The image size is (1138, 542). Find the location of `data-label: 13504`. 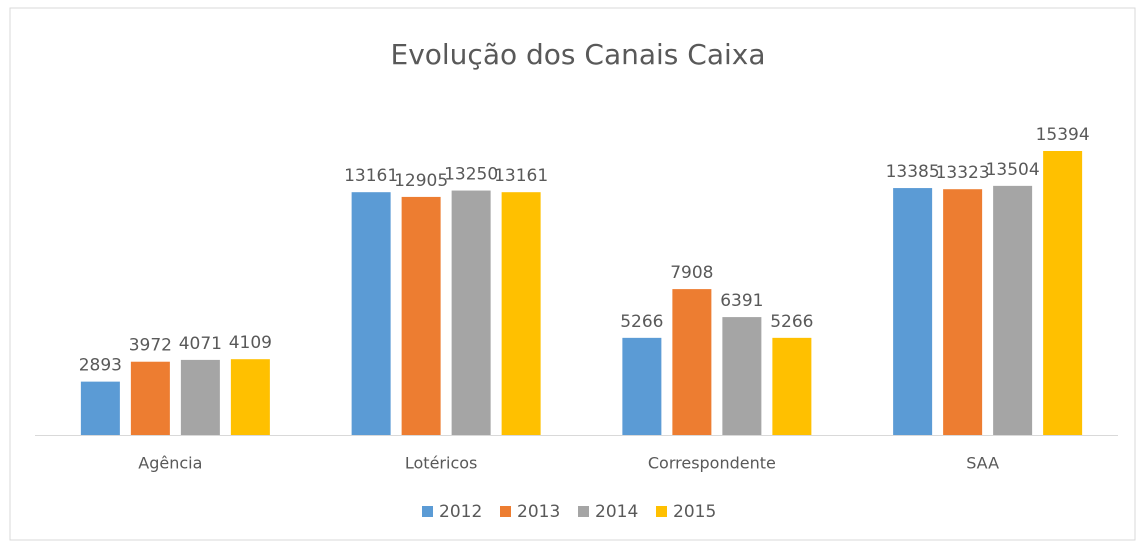

data-label: 13504 is located at coordinates (1013, 170).